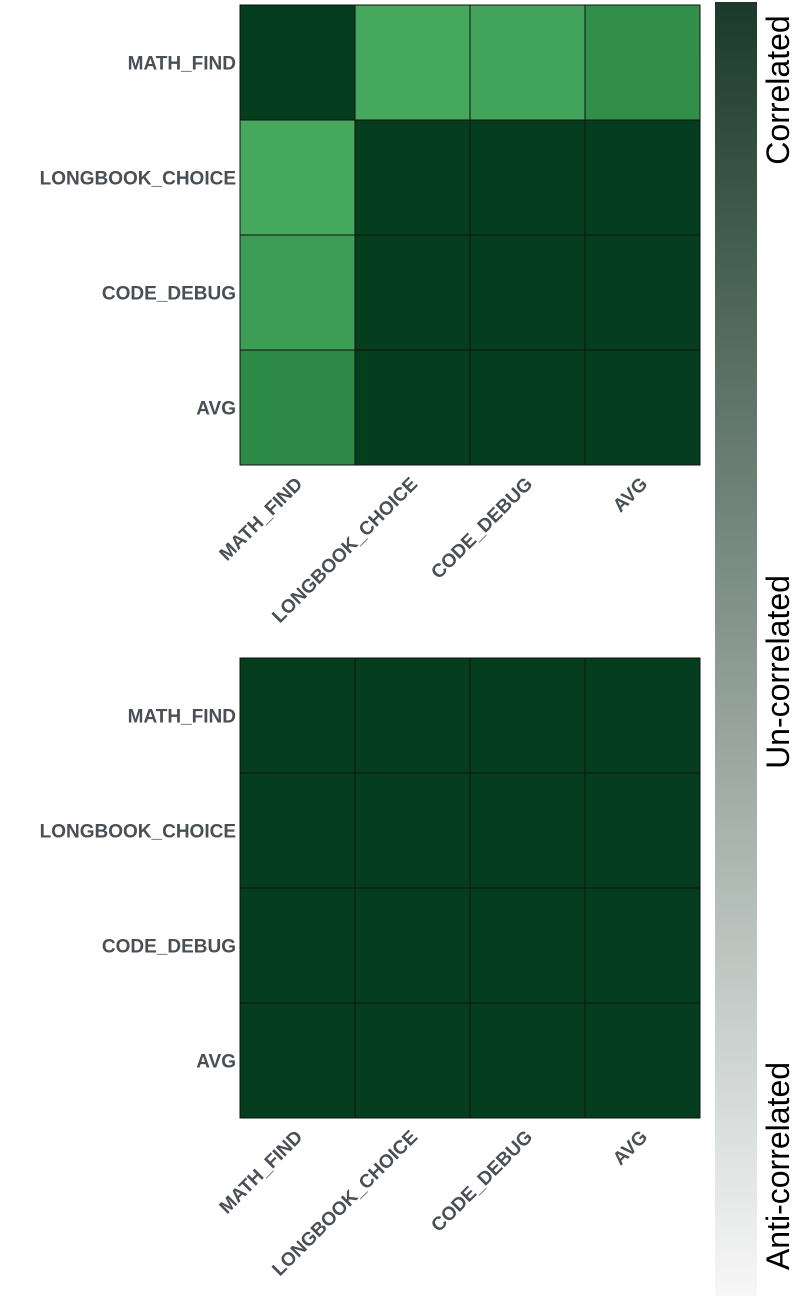 This screenshot has width=792, height=1312. Describe the element at coordinates (776, 1166) in the screenshot. I see `colorbar-label-anticorrelated: Anti-correlated` at that location.